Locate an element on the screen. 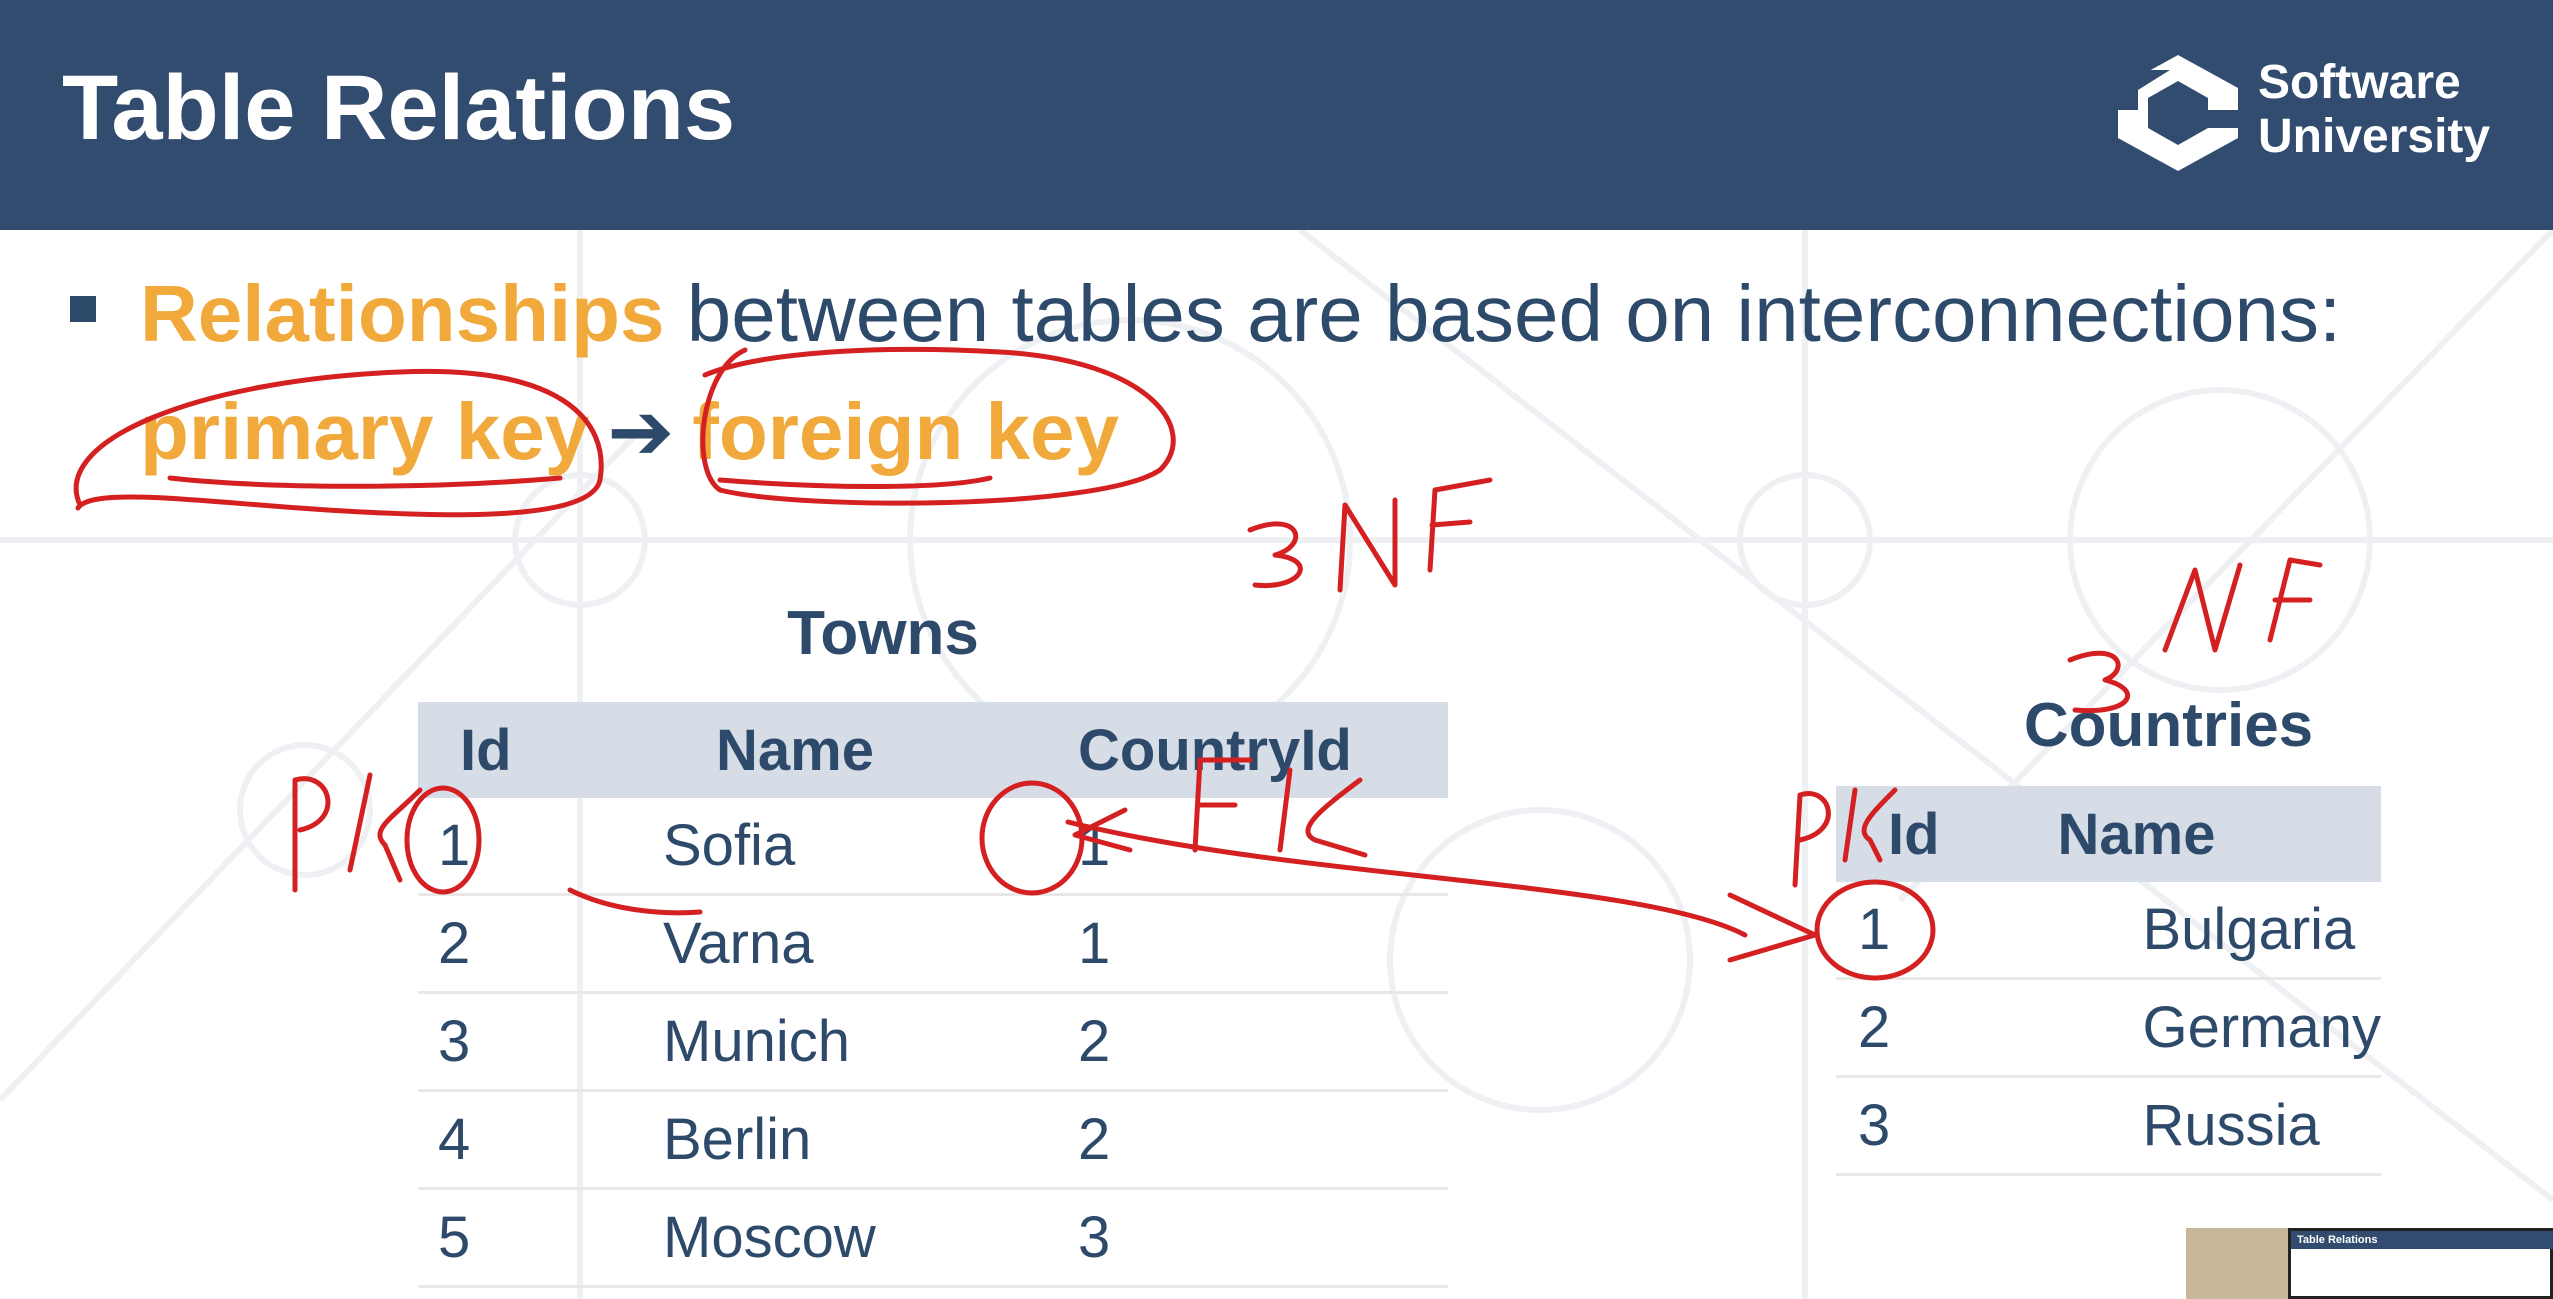 The width and height of the screenshot is (2553, 1299). slide-preview-title: Table Relations is located at coordinates (2422, 1240).